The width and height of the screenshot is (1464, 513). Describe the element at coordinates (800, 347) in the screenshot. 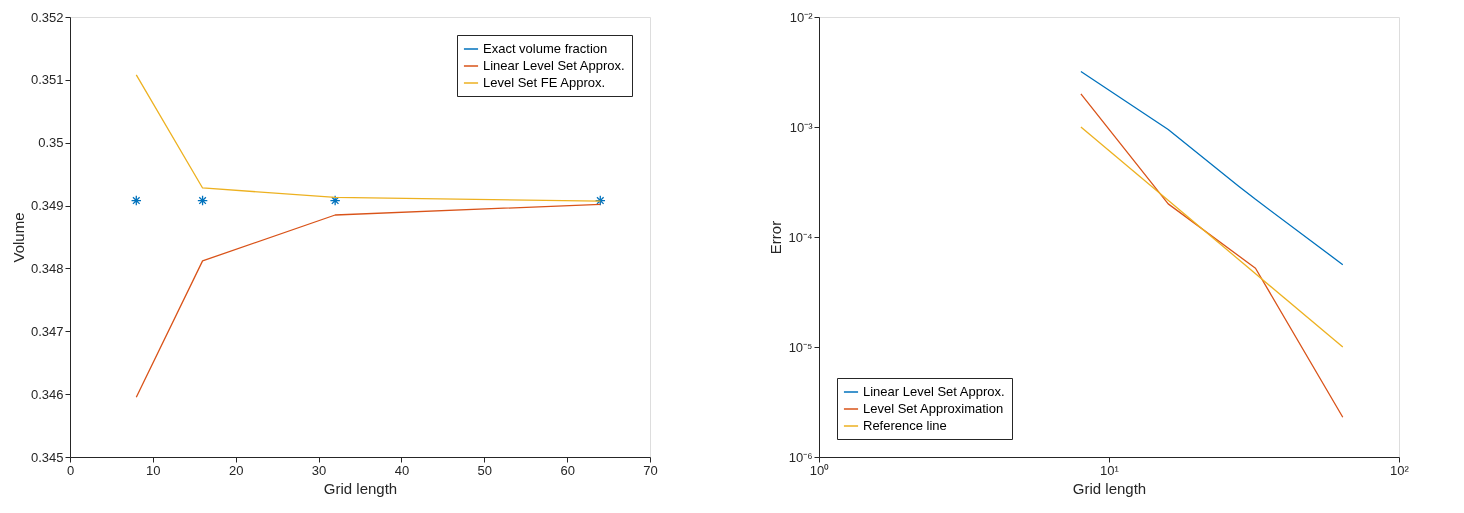

I see `y-tick-label: 10⁻⁵` at that location.